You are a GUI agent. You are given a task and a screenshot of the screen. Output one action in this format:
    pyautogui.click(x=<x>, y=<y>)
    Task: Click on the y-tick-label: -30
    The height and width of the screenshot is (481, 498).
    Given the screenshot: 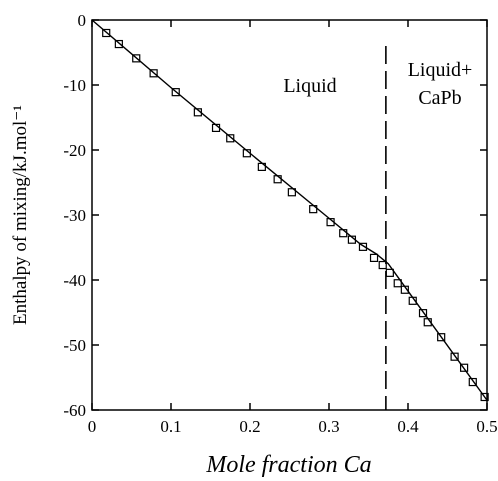 What is the action you would take?
    pyautogui.click(x=74, y=215)
    